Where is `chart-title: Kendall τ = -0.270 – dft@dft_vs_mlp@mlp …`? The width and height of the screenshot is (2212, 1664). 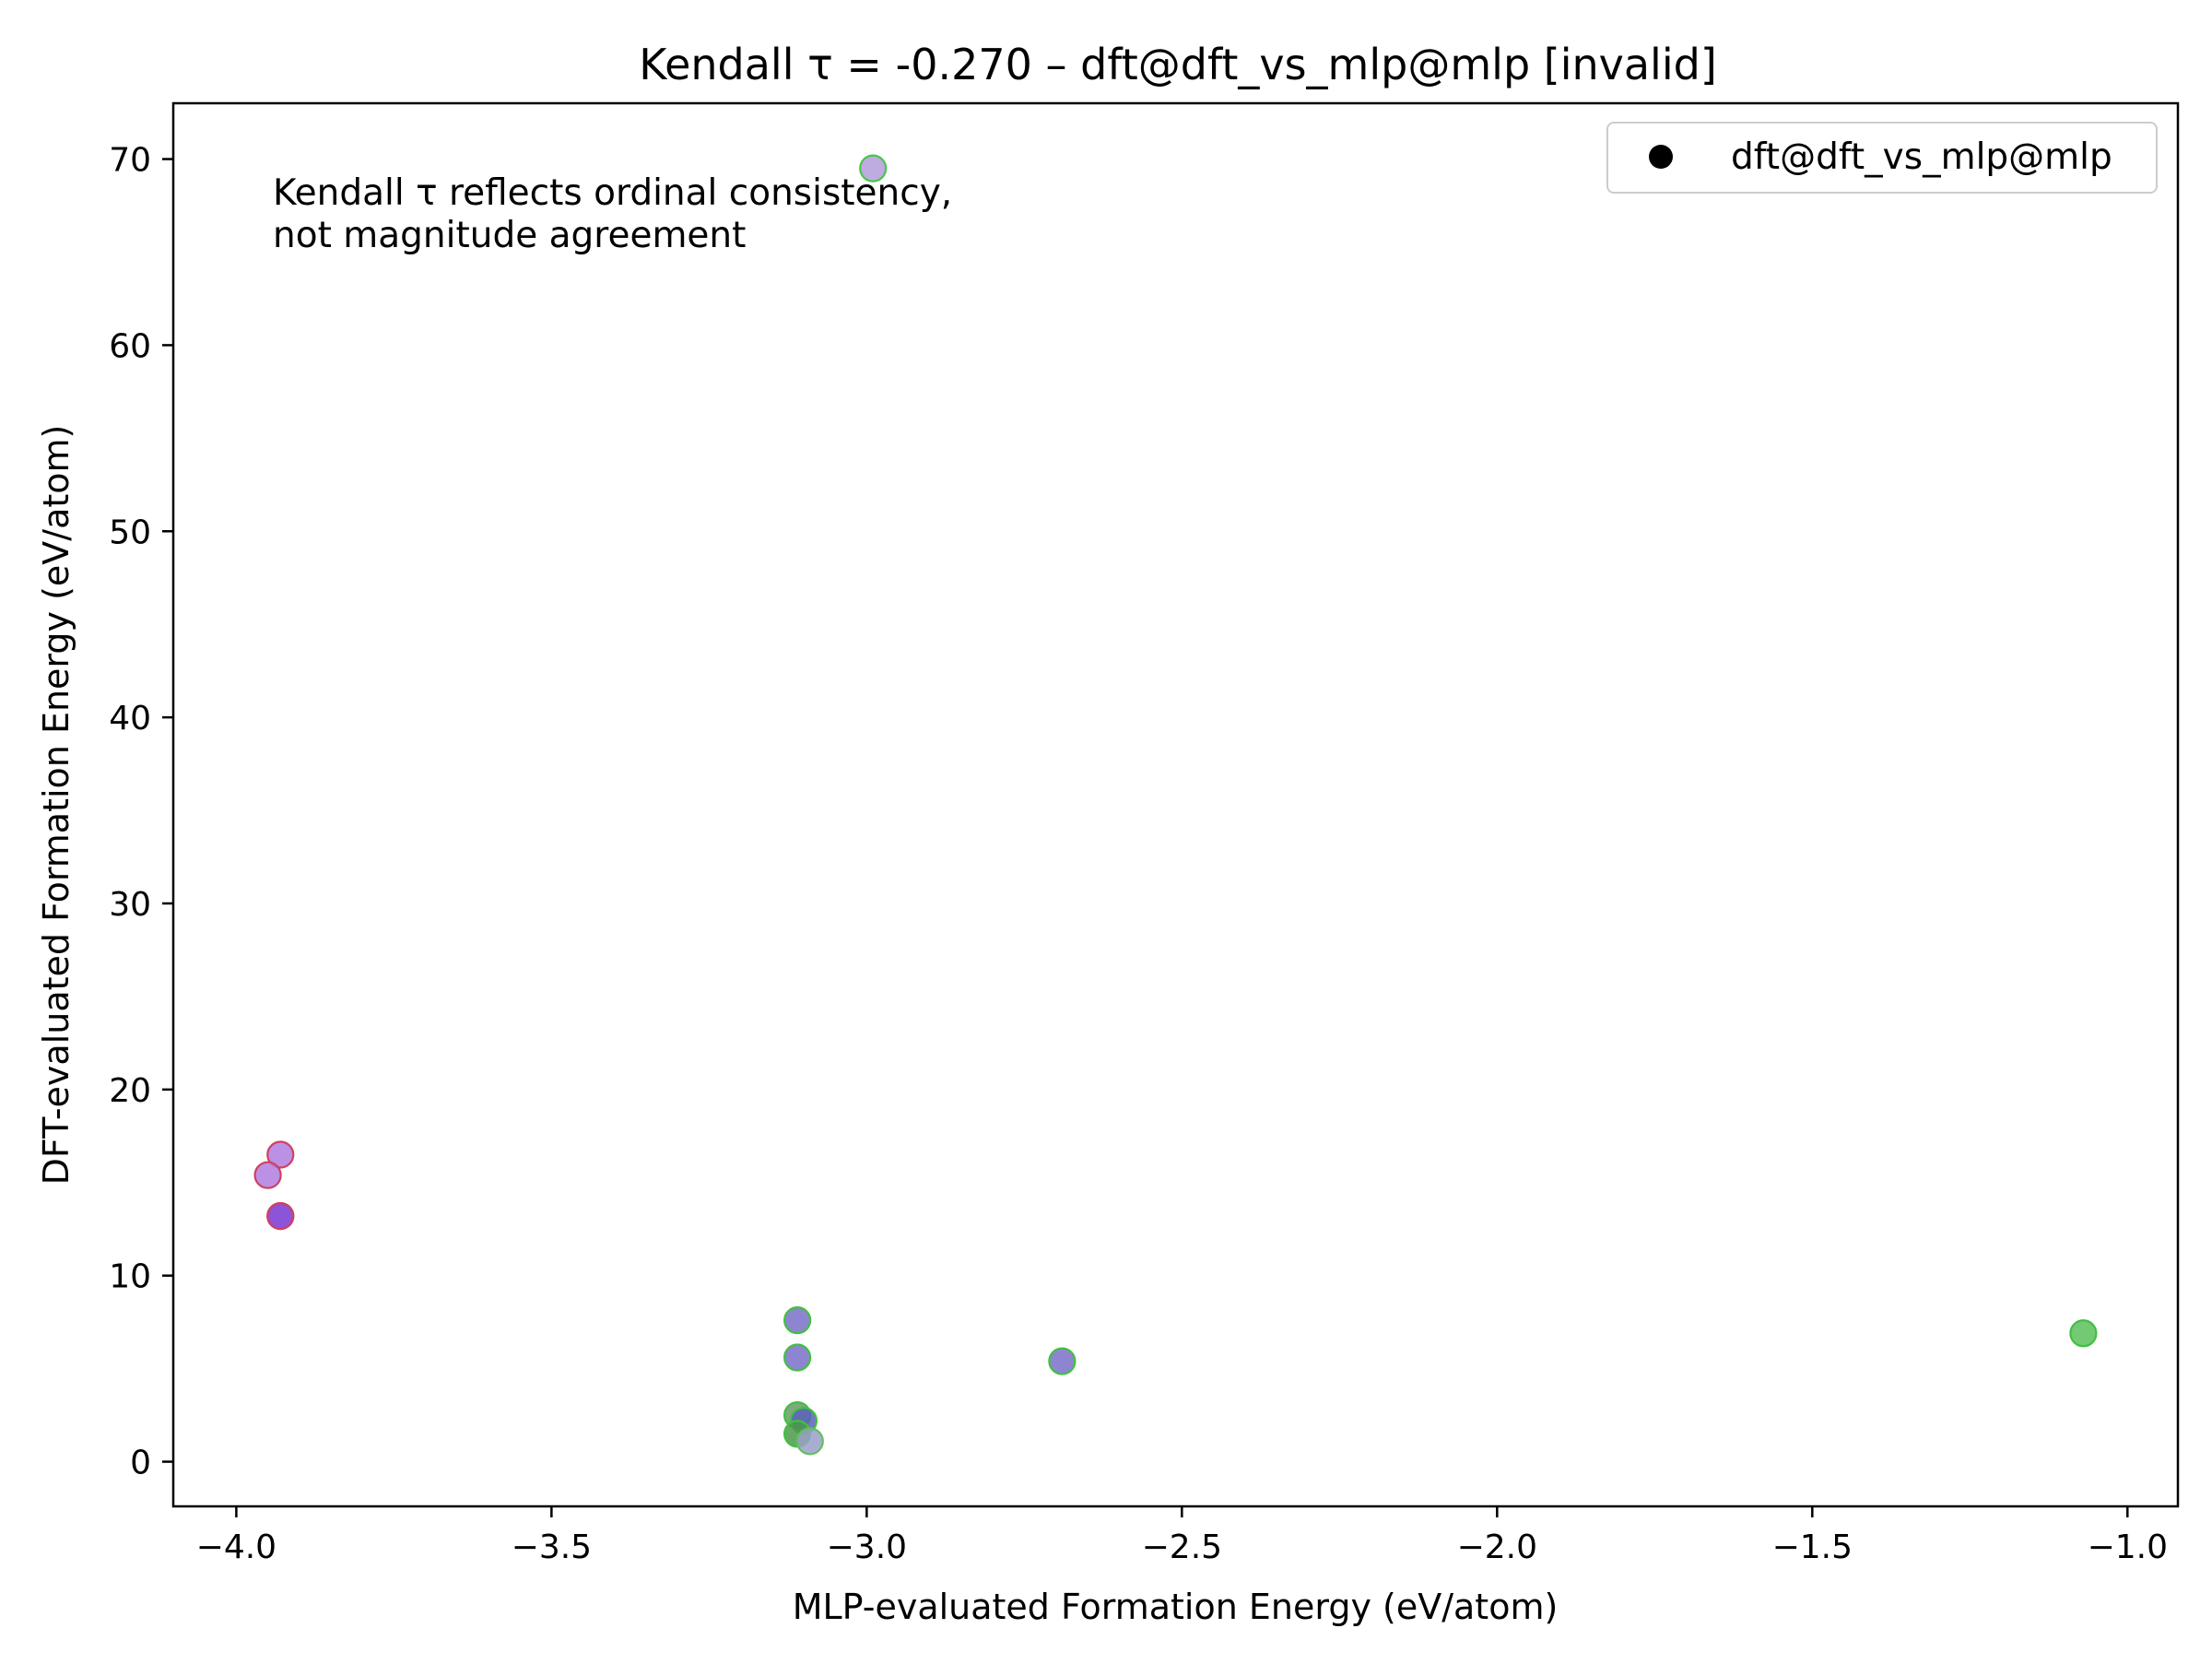 chart-title: Kendall τ = -0.270 – dft@dft_vs_mlp@mlp … is located at coordinates (1178, 64).